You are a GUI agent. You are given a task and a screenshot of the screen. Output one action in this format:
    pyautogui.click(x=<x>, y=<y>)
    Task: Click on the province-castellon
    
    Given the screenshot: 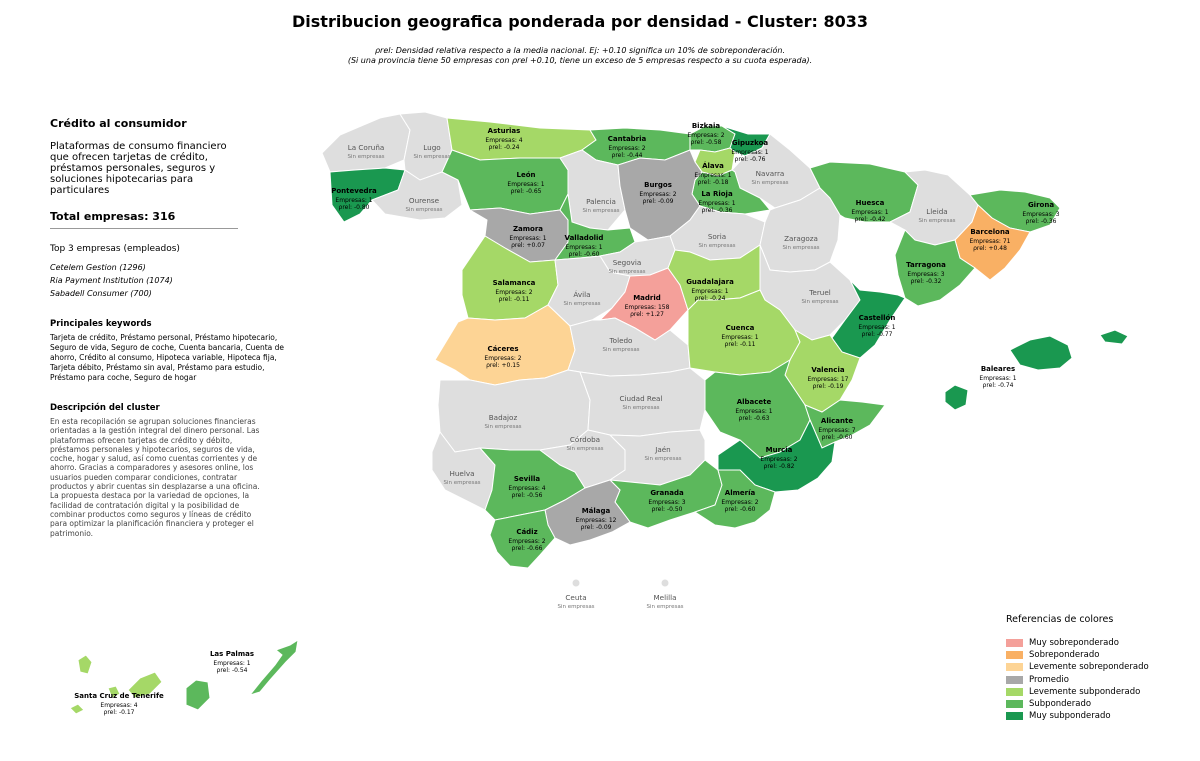 What is the action you would take?
    pyautogui.click(x=868, y=319)
    